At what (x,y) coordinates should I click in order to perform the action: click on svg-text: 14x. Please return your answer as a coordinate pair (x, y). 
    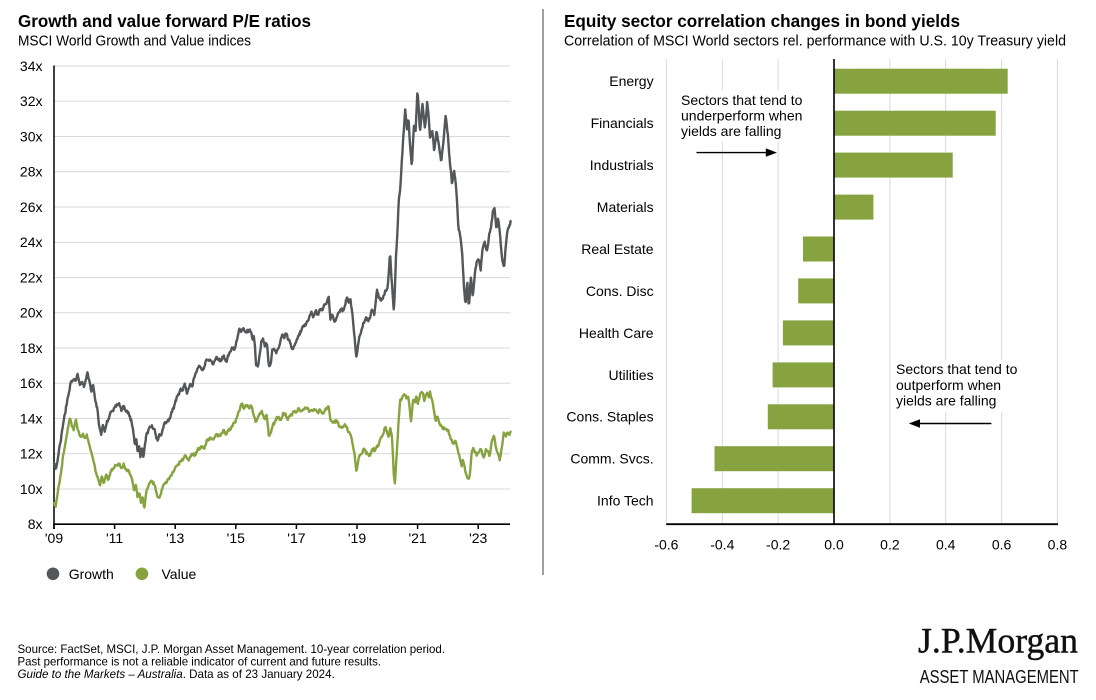
    Looking at the image, I should click on (31, 418).